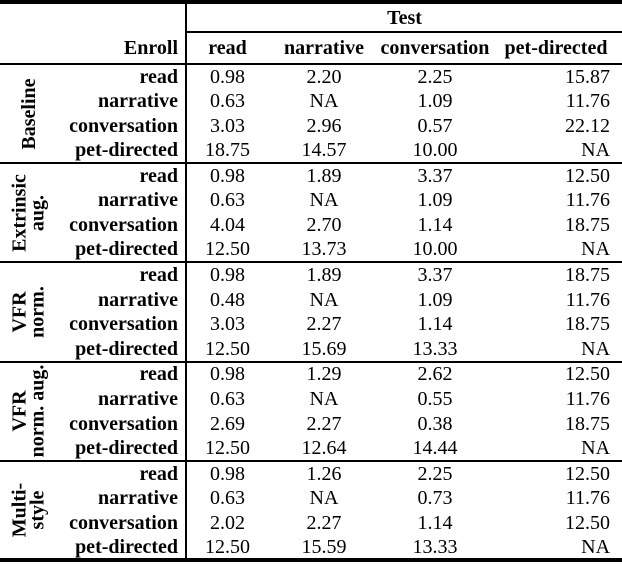 This screenshot has height=578, width=622. What do you see at coordinates (324, 373) in the screenshot?
I see `value-cell: 1.29` at bounding box center [324, 373].